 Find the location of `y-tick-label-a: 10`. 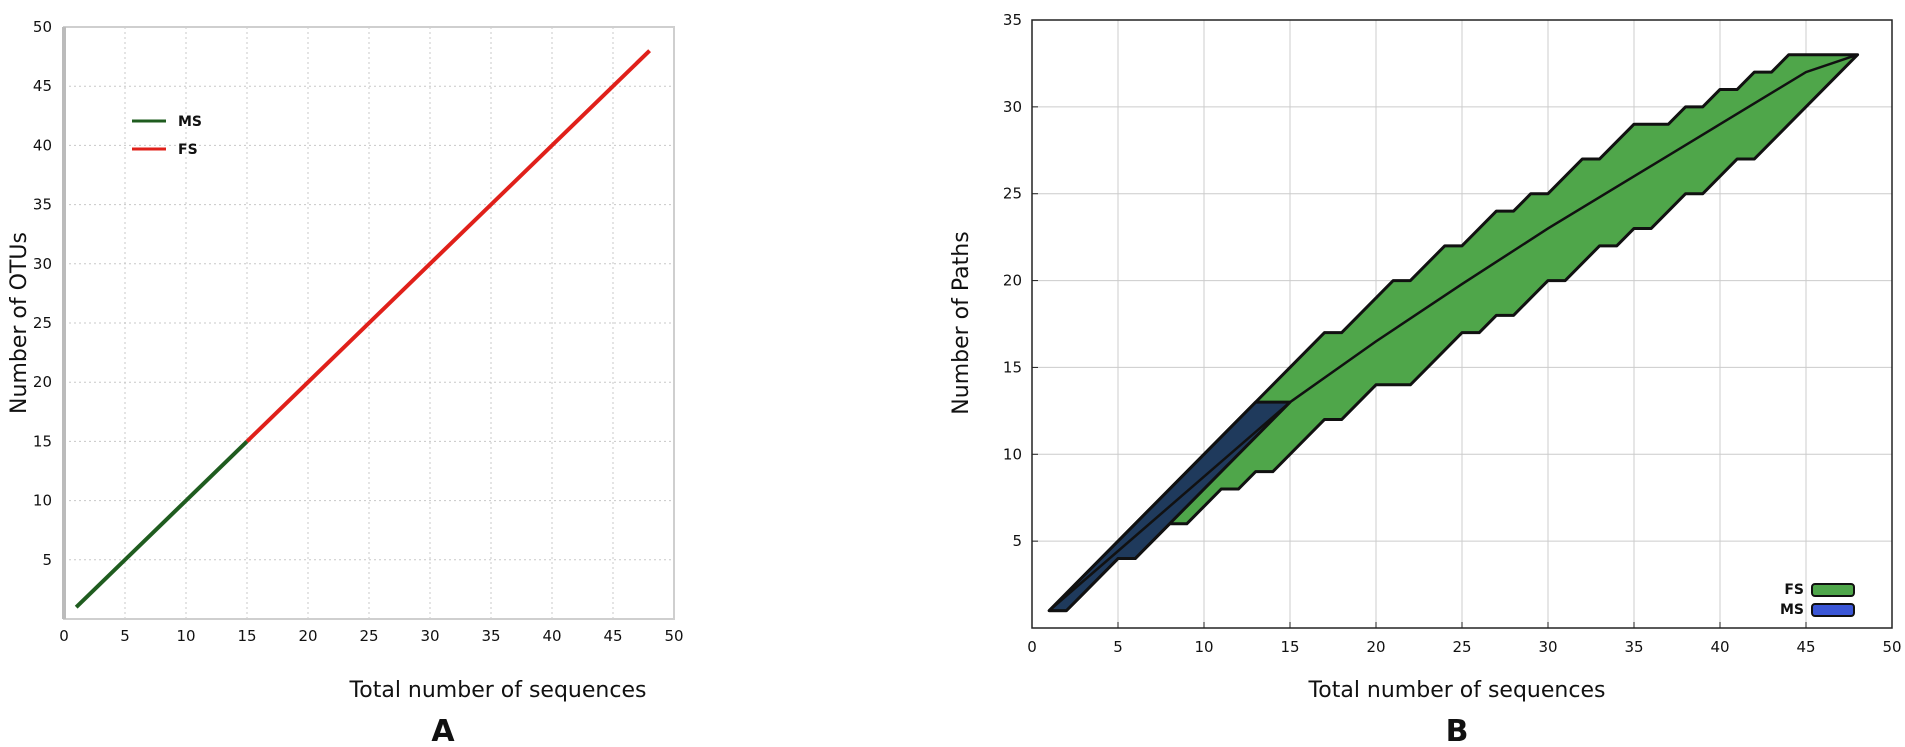

y-tick-label-a: 10 is located at coordinates (42, 501).